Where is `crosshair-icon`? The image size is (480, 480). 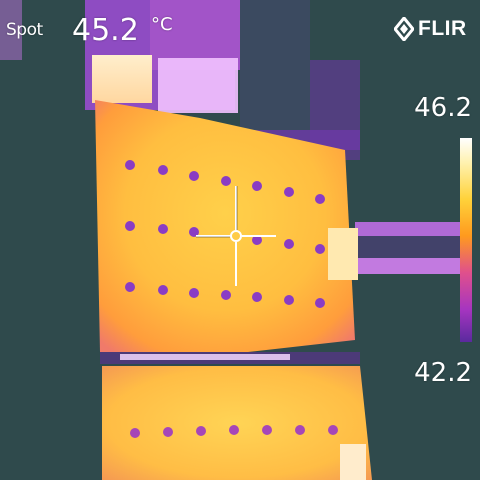 crosshair-icon is located at coordinates (236, 236).